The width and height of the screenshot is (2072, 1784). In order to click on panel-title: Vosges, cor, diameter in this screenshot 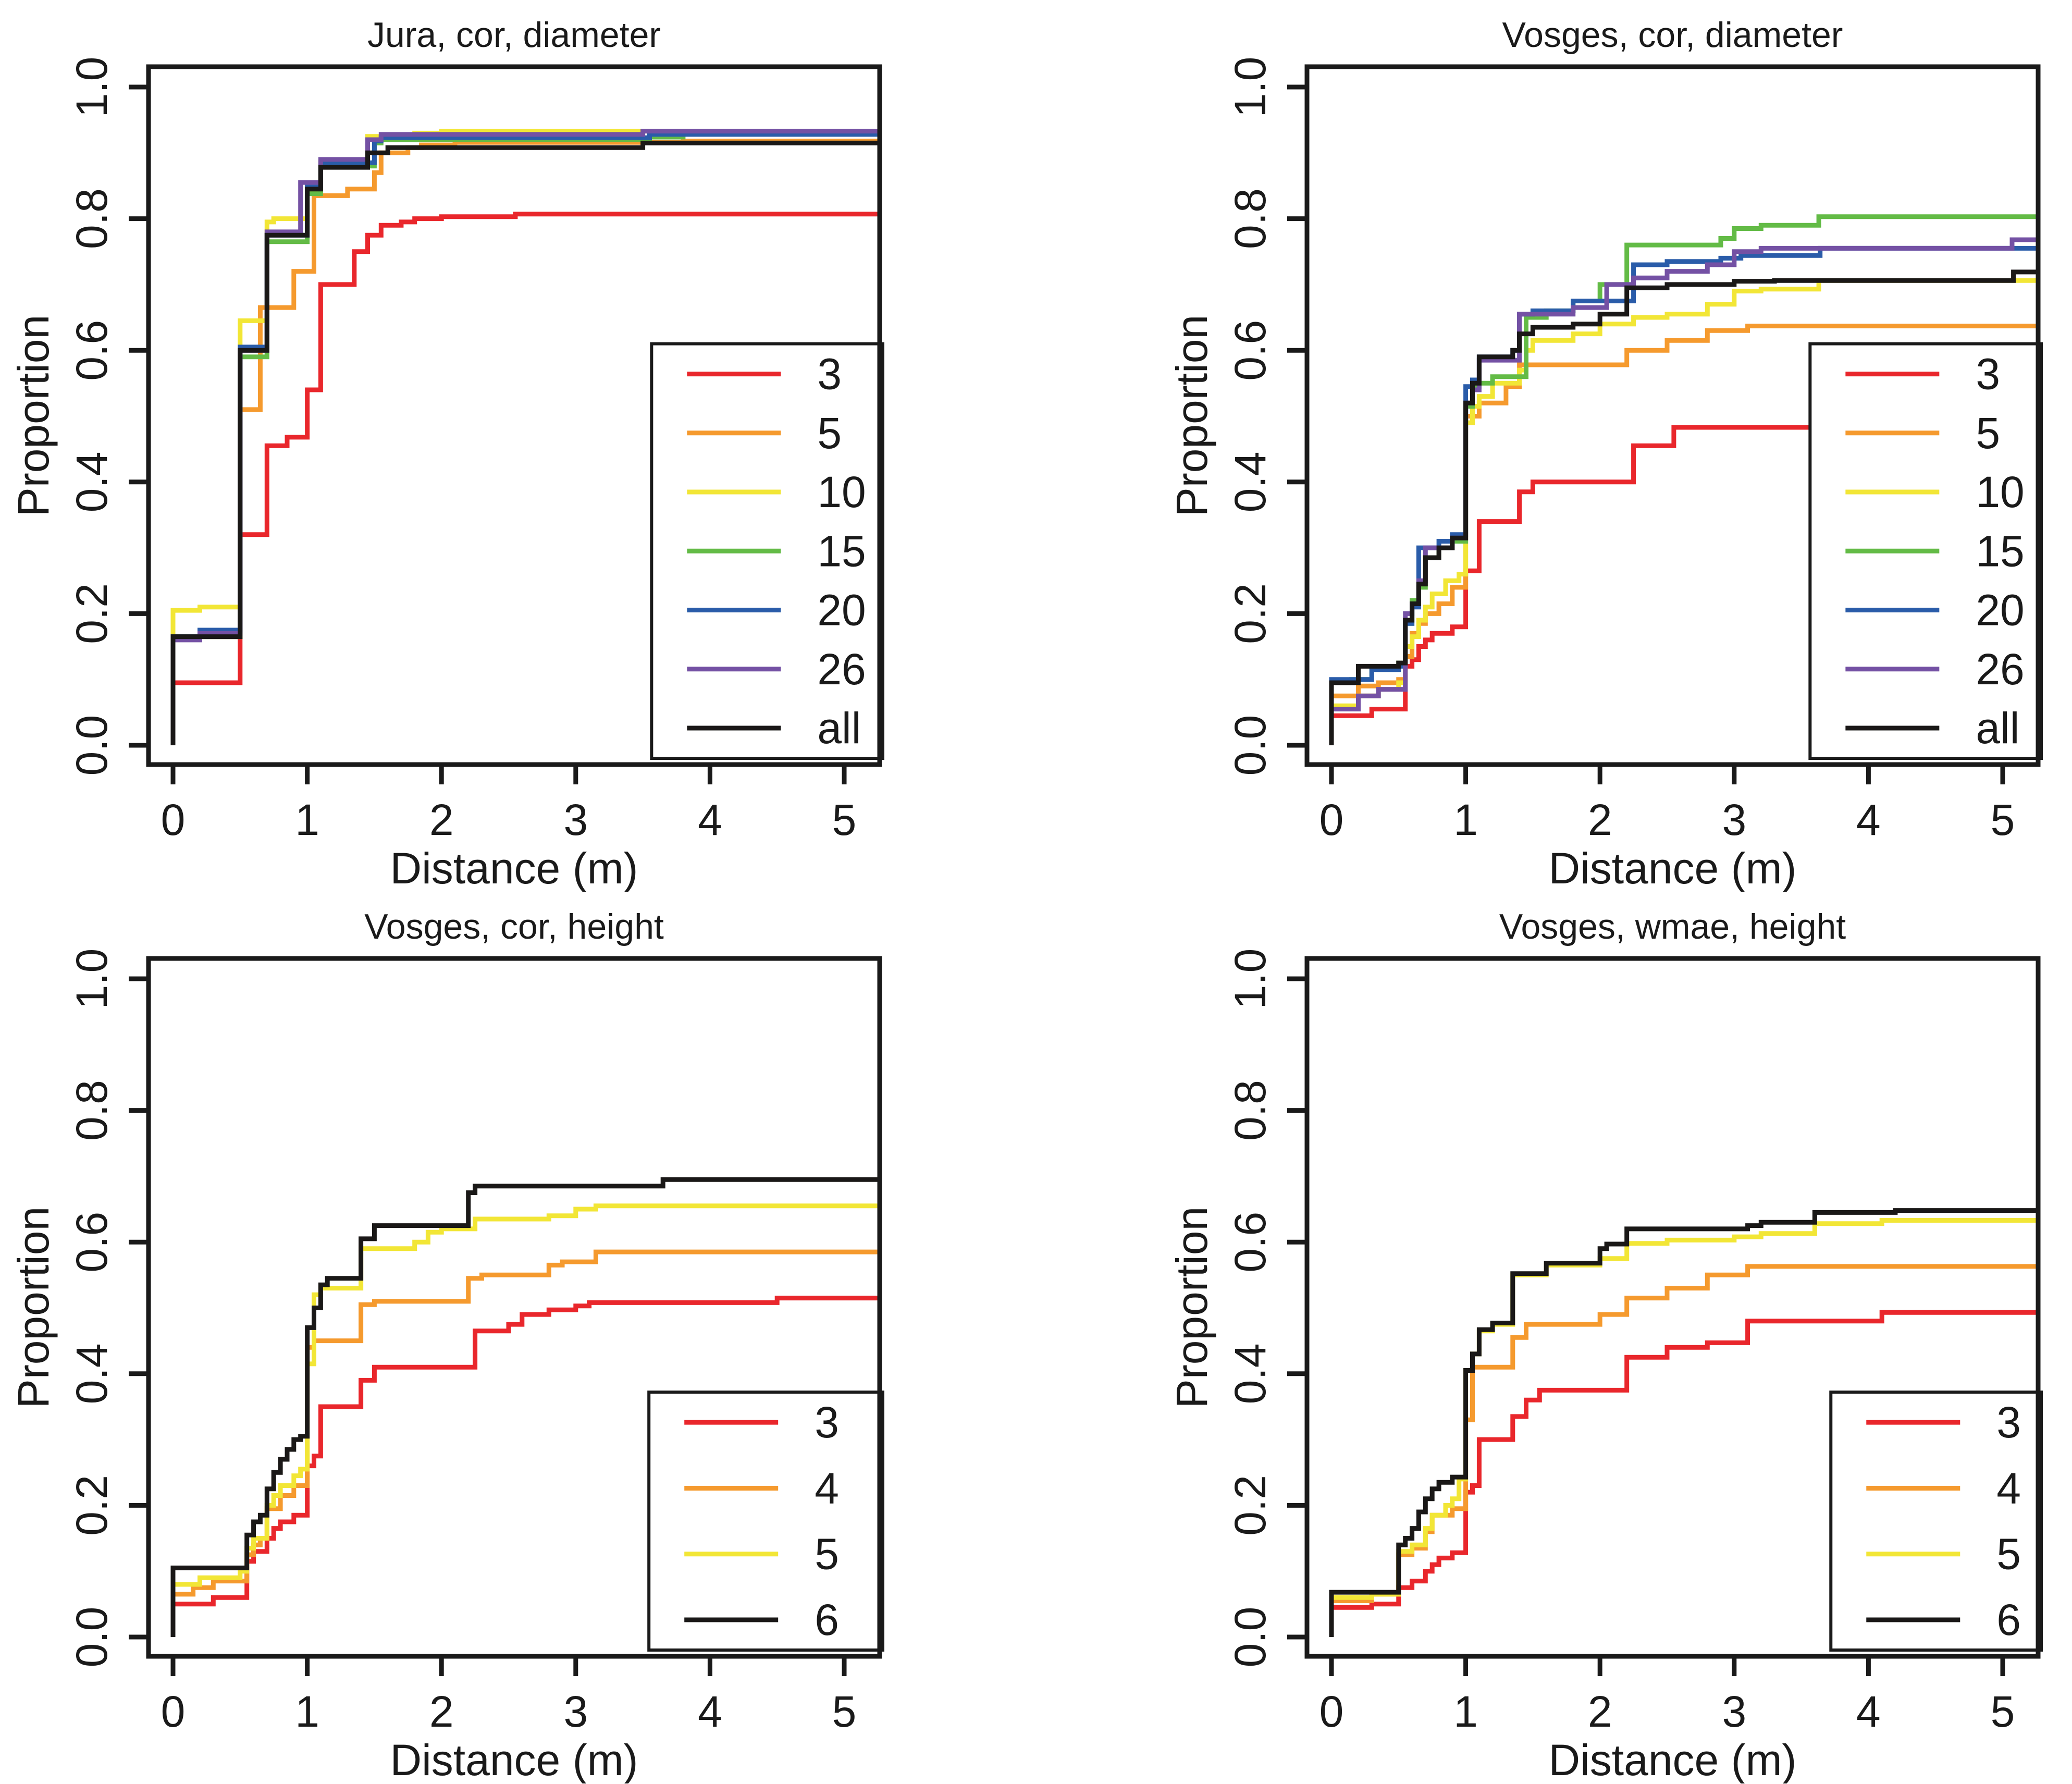, I will do `click(1672, 35)`.